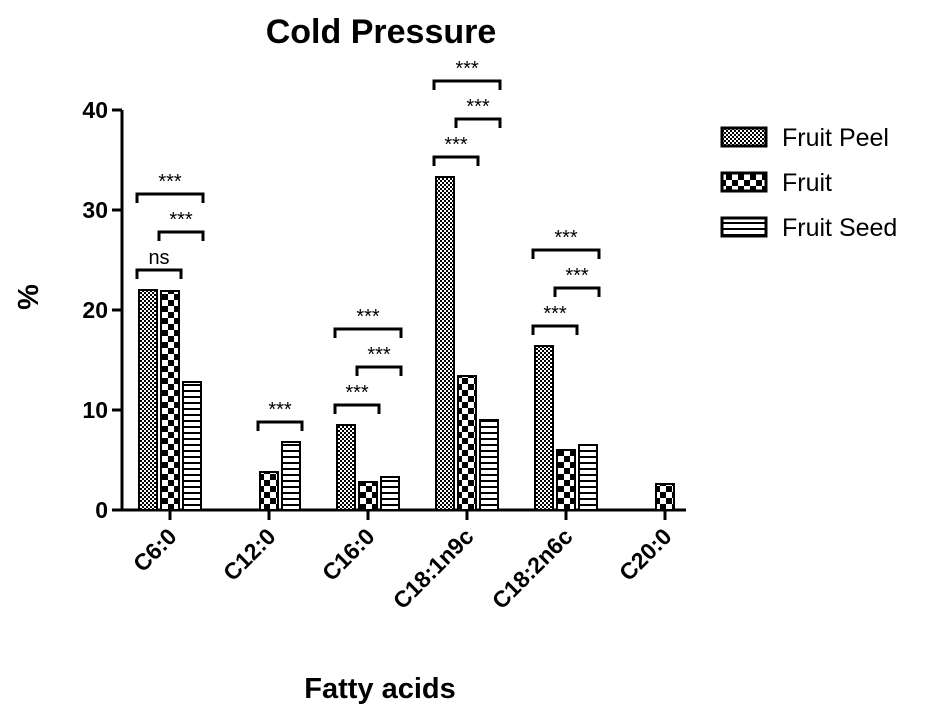 The width and height of the screenshot is (930, 708). Describe the element at coordinates (158, 258) in the screenshot. I see `significance-label: ns` at that location.